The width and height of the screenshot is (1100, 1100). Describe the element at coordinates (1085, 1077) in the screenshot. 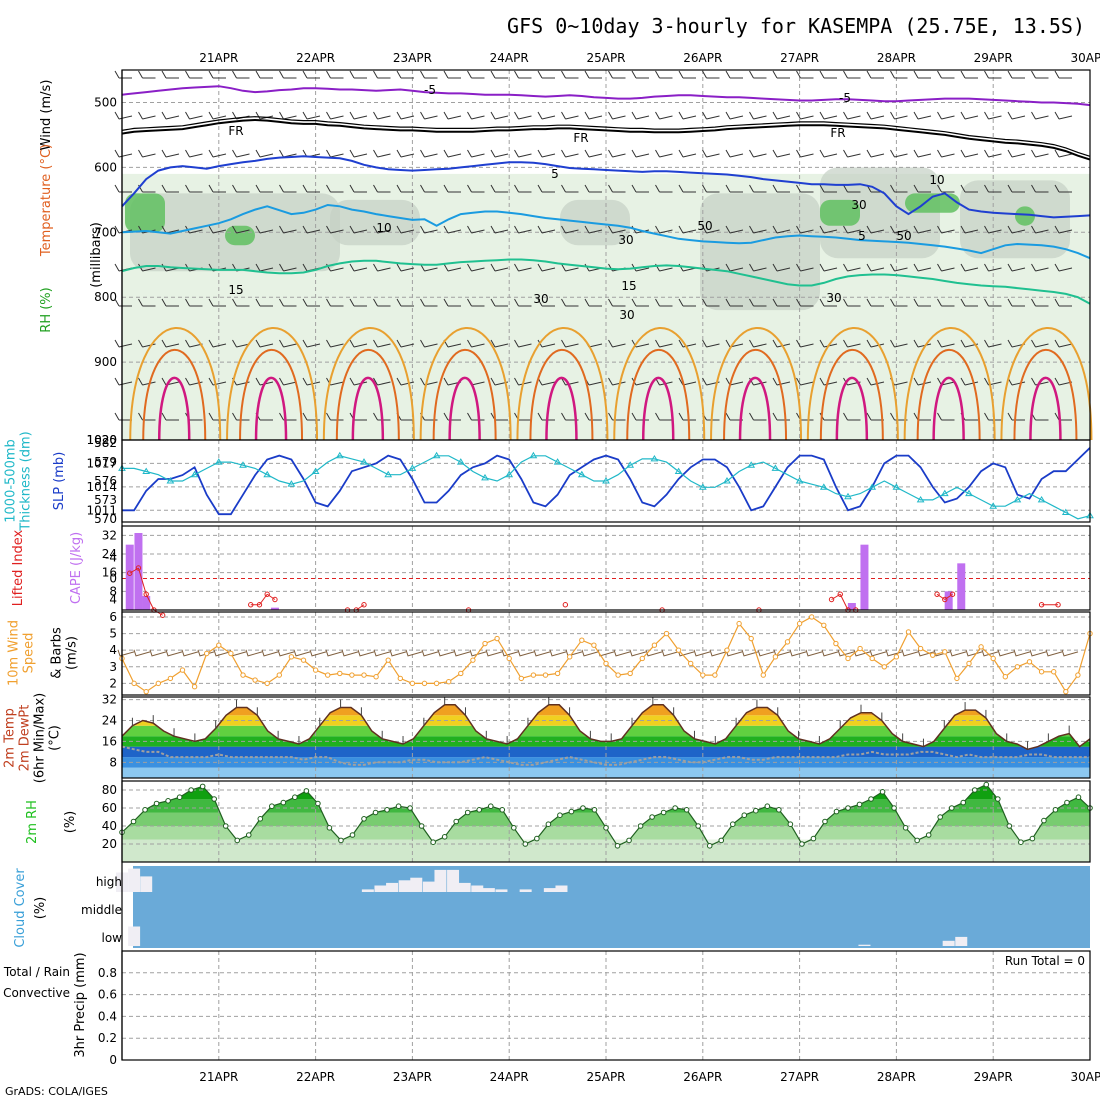

I see `bottom-date-label: 30APR` at that location.